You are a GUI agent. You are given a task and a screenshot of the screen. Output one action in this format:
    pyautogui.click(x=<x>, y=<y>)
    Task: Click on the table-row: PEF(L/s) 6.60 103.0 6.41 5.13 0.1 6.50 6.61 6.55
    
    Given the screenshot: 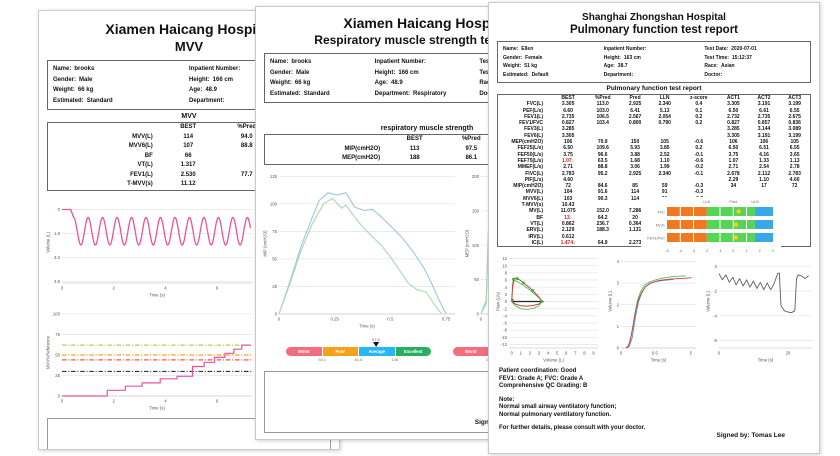 What is the action you would take?
    pyautogui.click(x=661, y=110)
    